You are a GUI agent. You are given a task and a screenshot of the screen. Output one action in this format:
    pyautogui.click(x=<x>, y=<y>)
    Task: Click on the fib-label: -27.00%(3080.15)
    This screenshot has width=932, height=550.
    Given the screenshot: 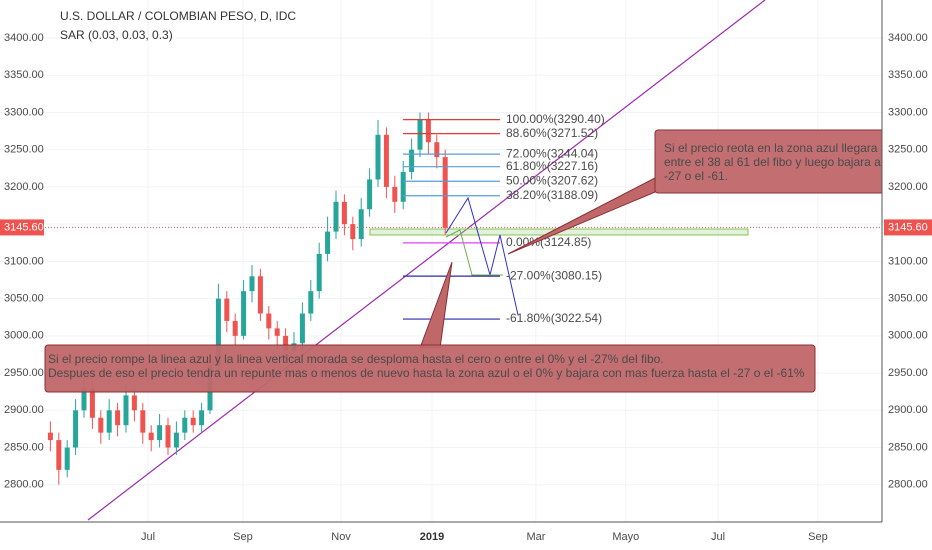 What is the action you would take?
    pyautogui.click(x=554, y=275)
    